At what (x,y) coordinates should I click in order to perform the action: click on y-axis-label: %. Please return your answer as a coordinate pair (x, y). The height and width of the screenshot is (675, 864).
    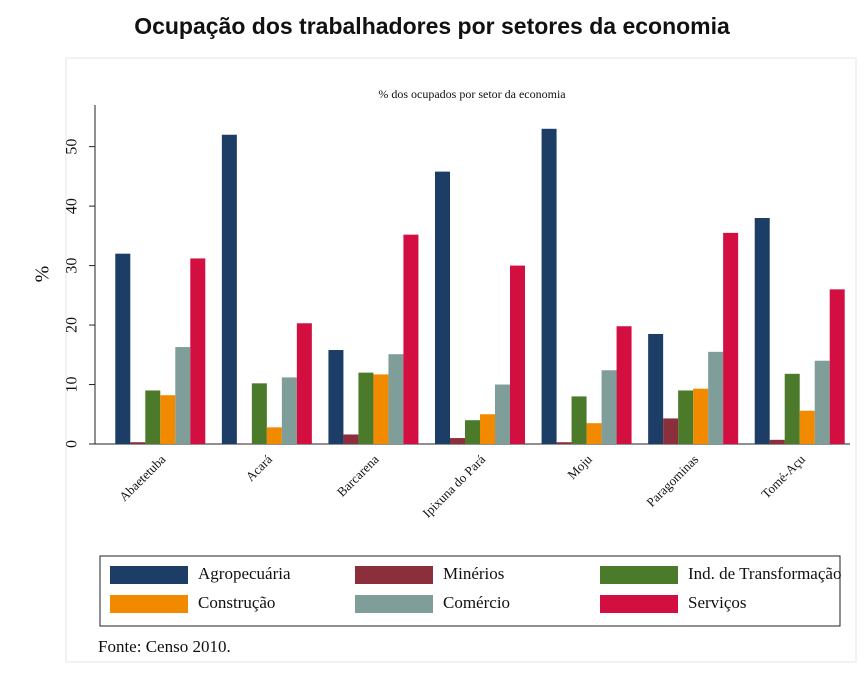
    Looking at the image, I should click on (43, 274).